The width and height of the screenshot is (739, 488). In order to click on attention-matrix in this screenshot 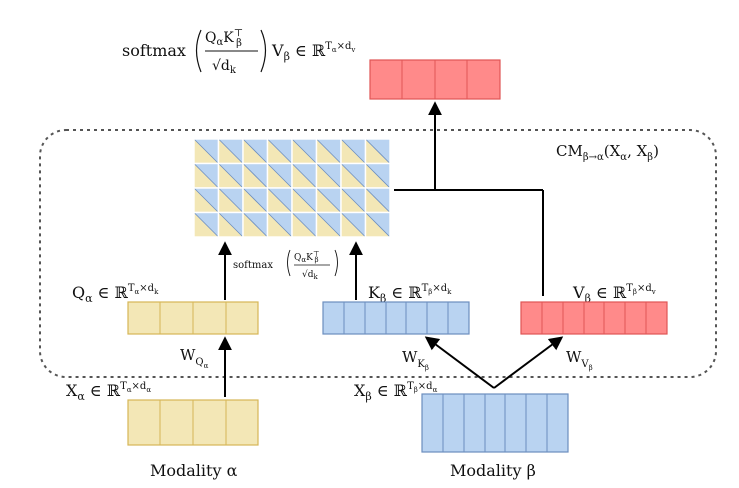, I will do `click(292, 188)`.